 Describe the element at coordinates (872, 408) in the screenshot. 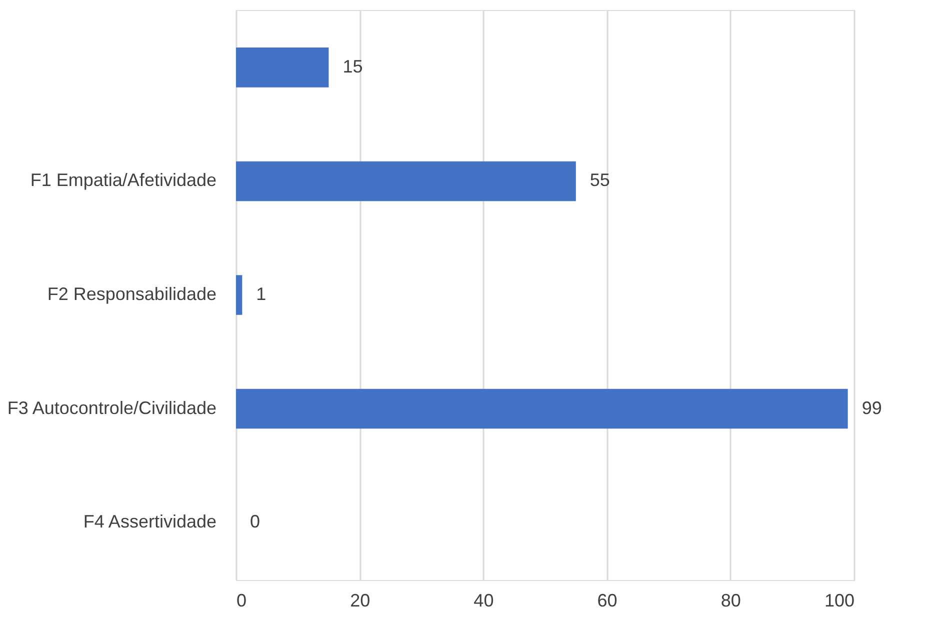

I see `data-label: 99` at that location.